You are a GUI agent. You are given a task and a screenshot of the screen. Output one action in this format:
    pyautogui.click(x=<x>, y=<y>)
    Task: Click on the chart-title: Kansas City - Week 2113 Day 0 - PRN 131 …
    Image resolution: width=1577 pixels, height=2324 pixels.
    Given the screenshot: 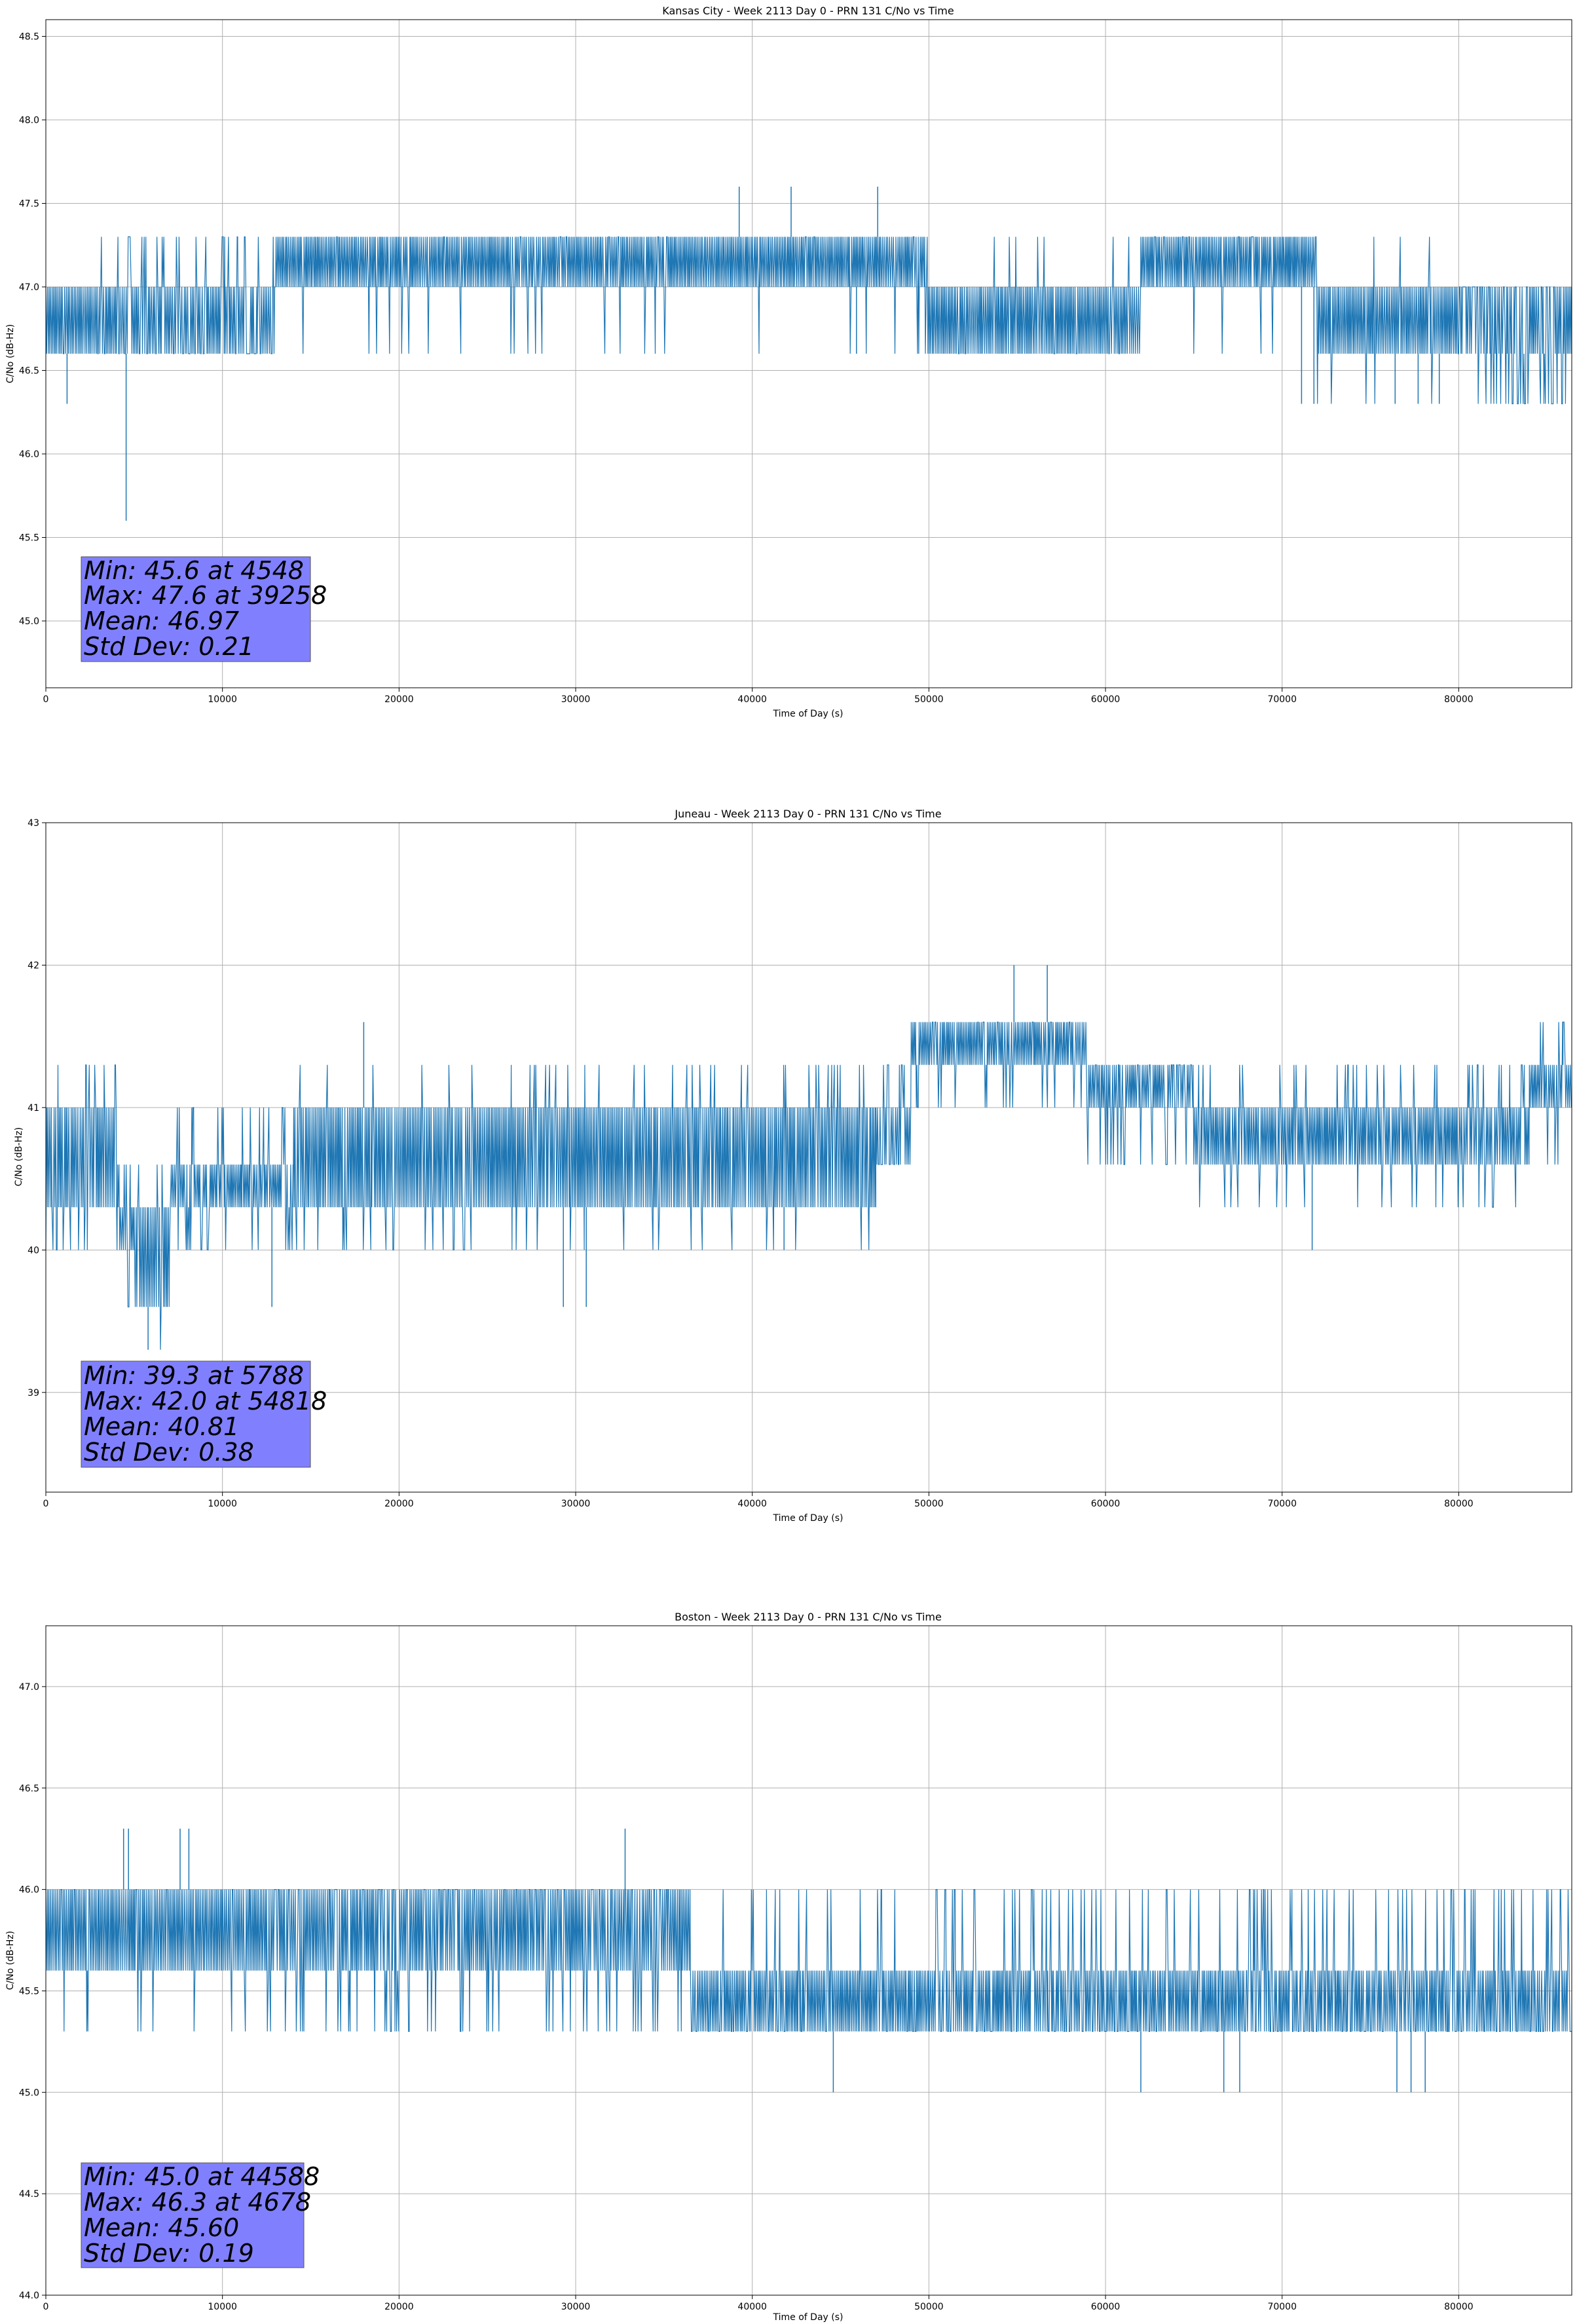 What is the action you would take?
    pyautogui.click(x=808, y=11)
    